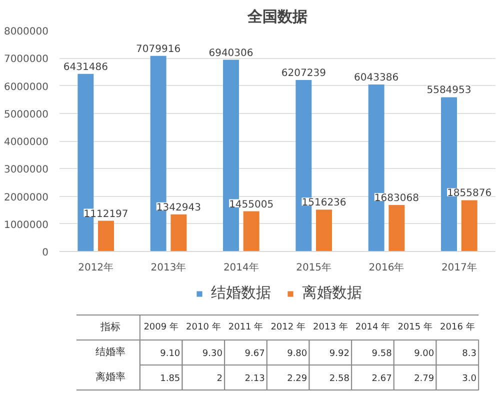 The height and width of the screenshot is (396, 500). What do you see at coordinates (26, 32) in the screenshot?
I see `y-tick-label: 8000000` at bounding box center [26, 32].